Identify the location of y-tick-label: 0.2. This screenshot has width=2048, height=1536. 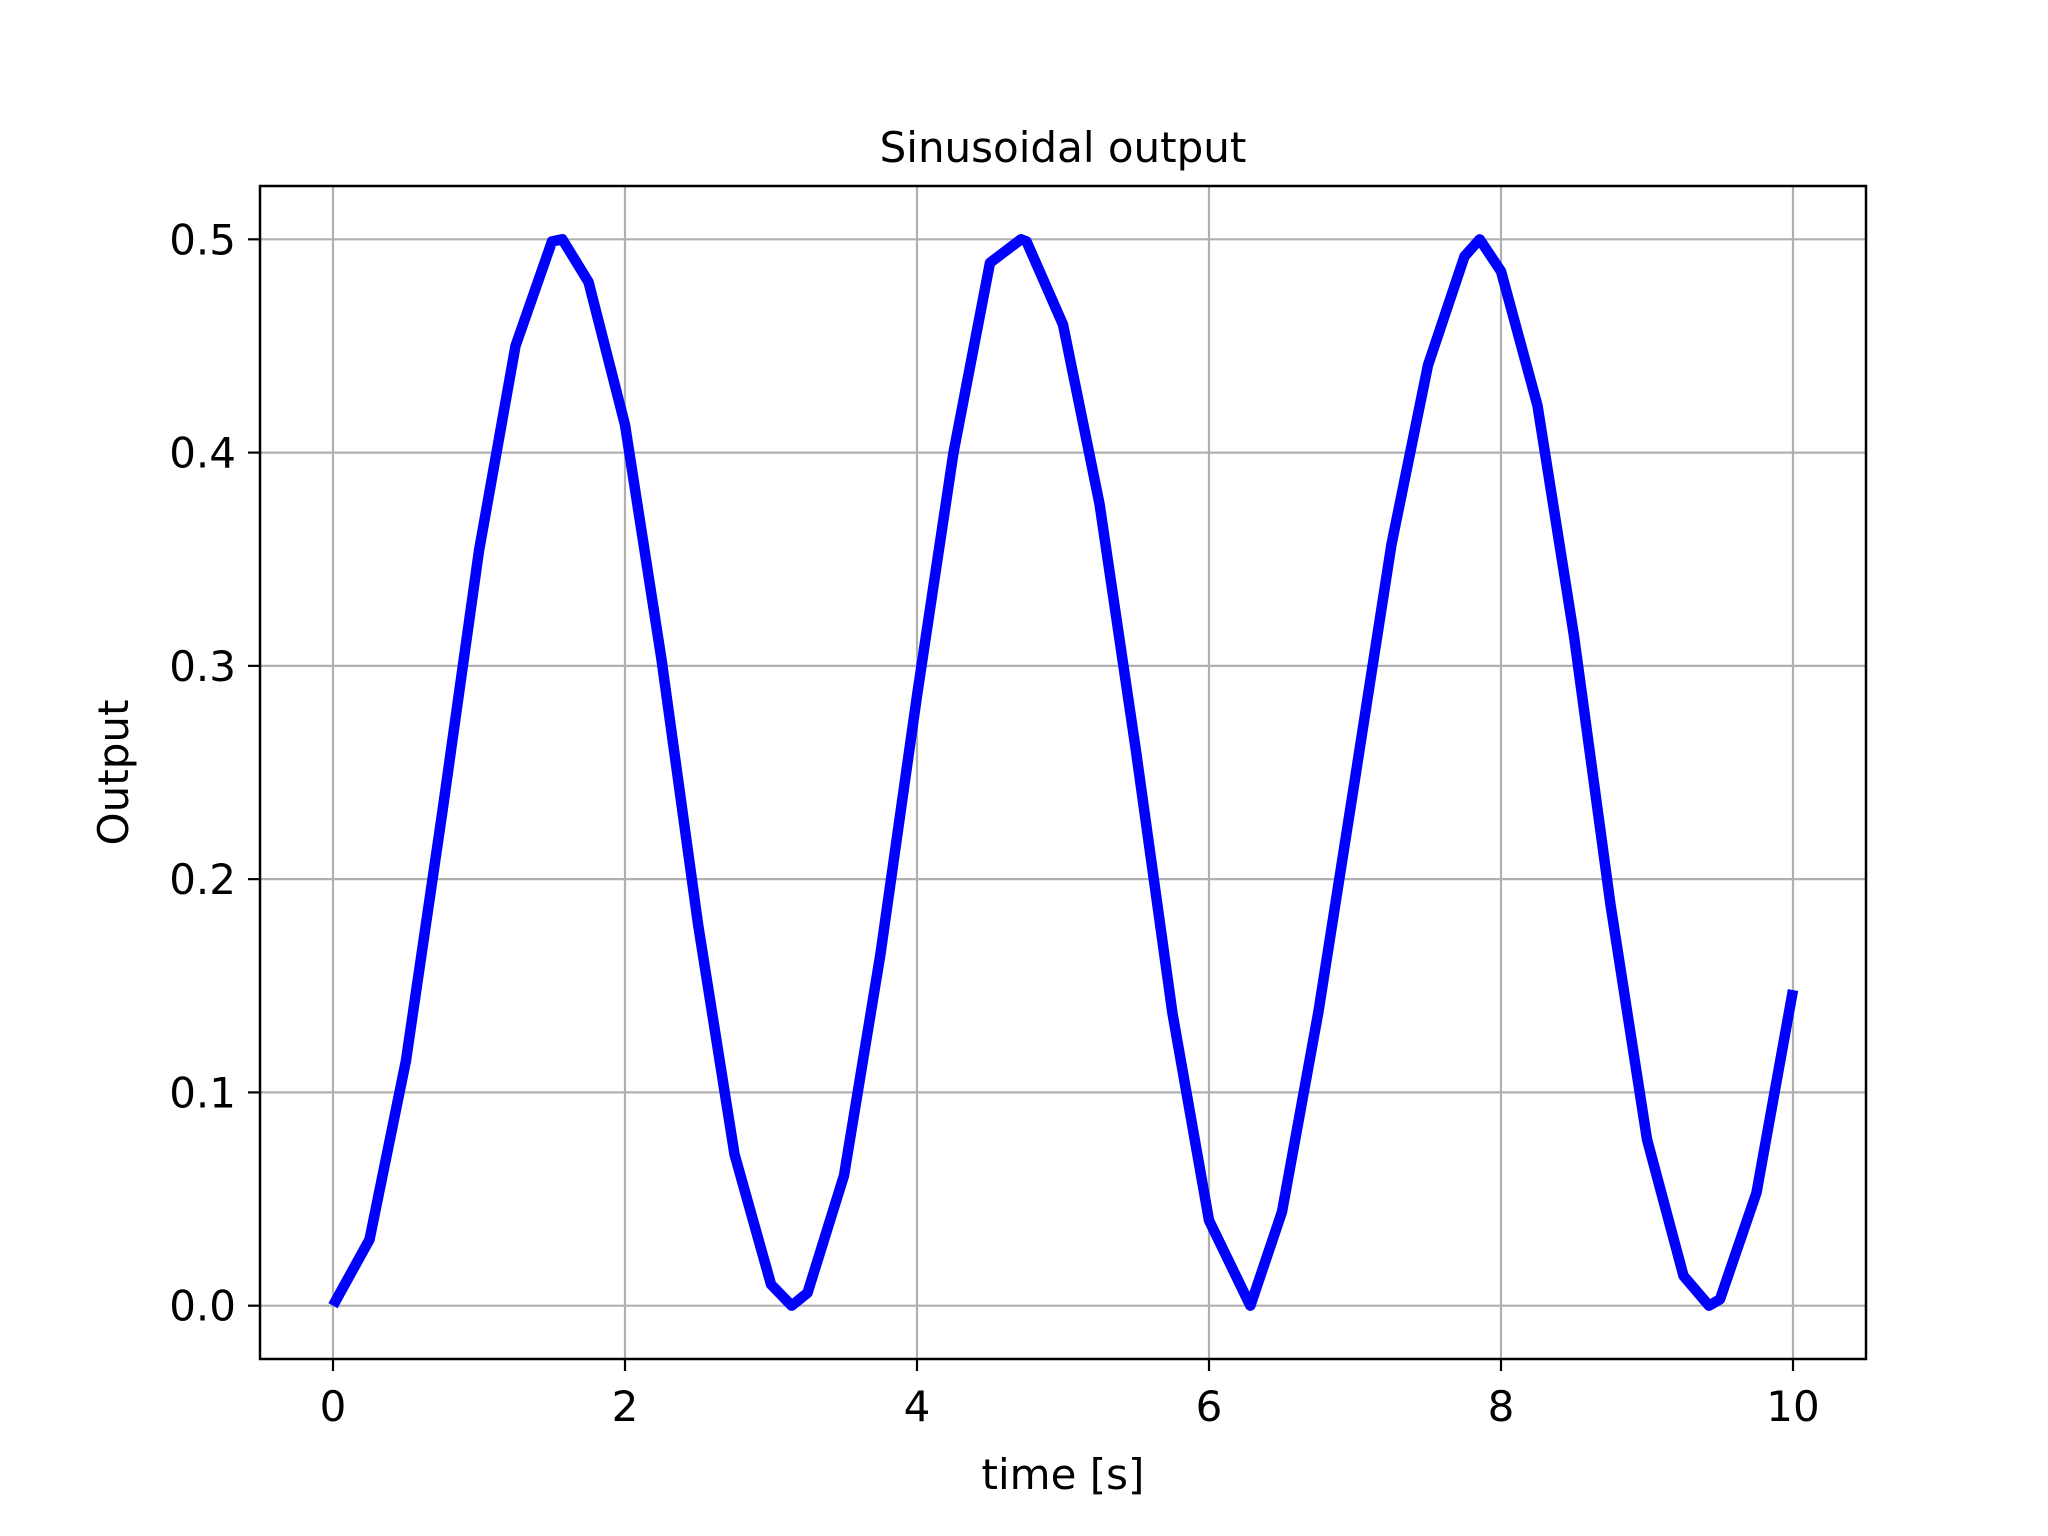
(202, 879).